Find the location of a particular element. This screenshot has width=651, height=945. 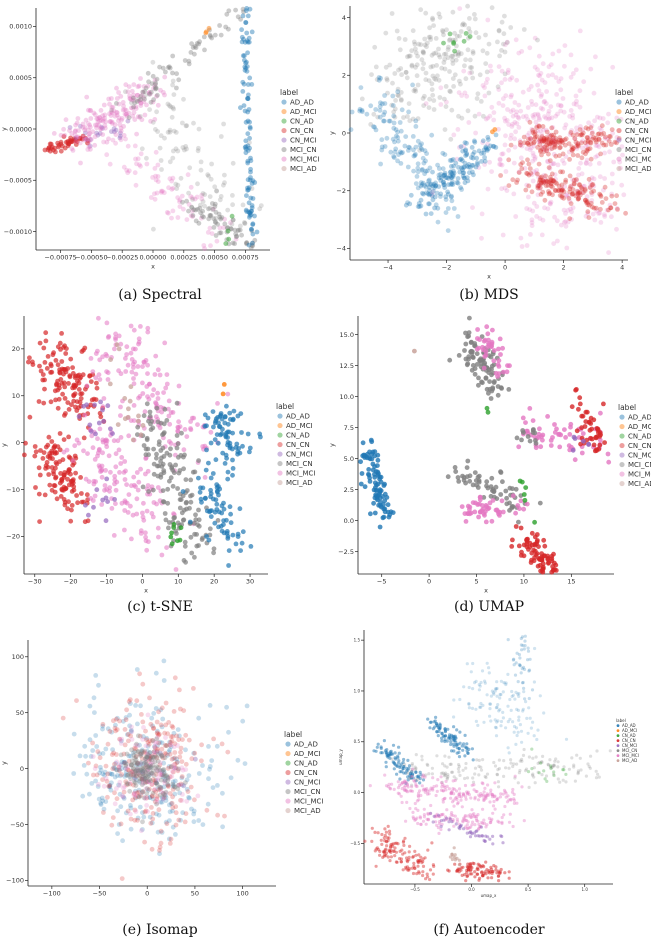

legend-marker is located at coordinates (622, 436).